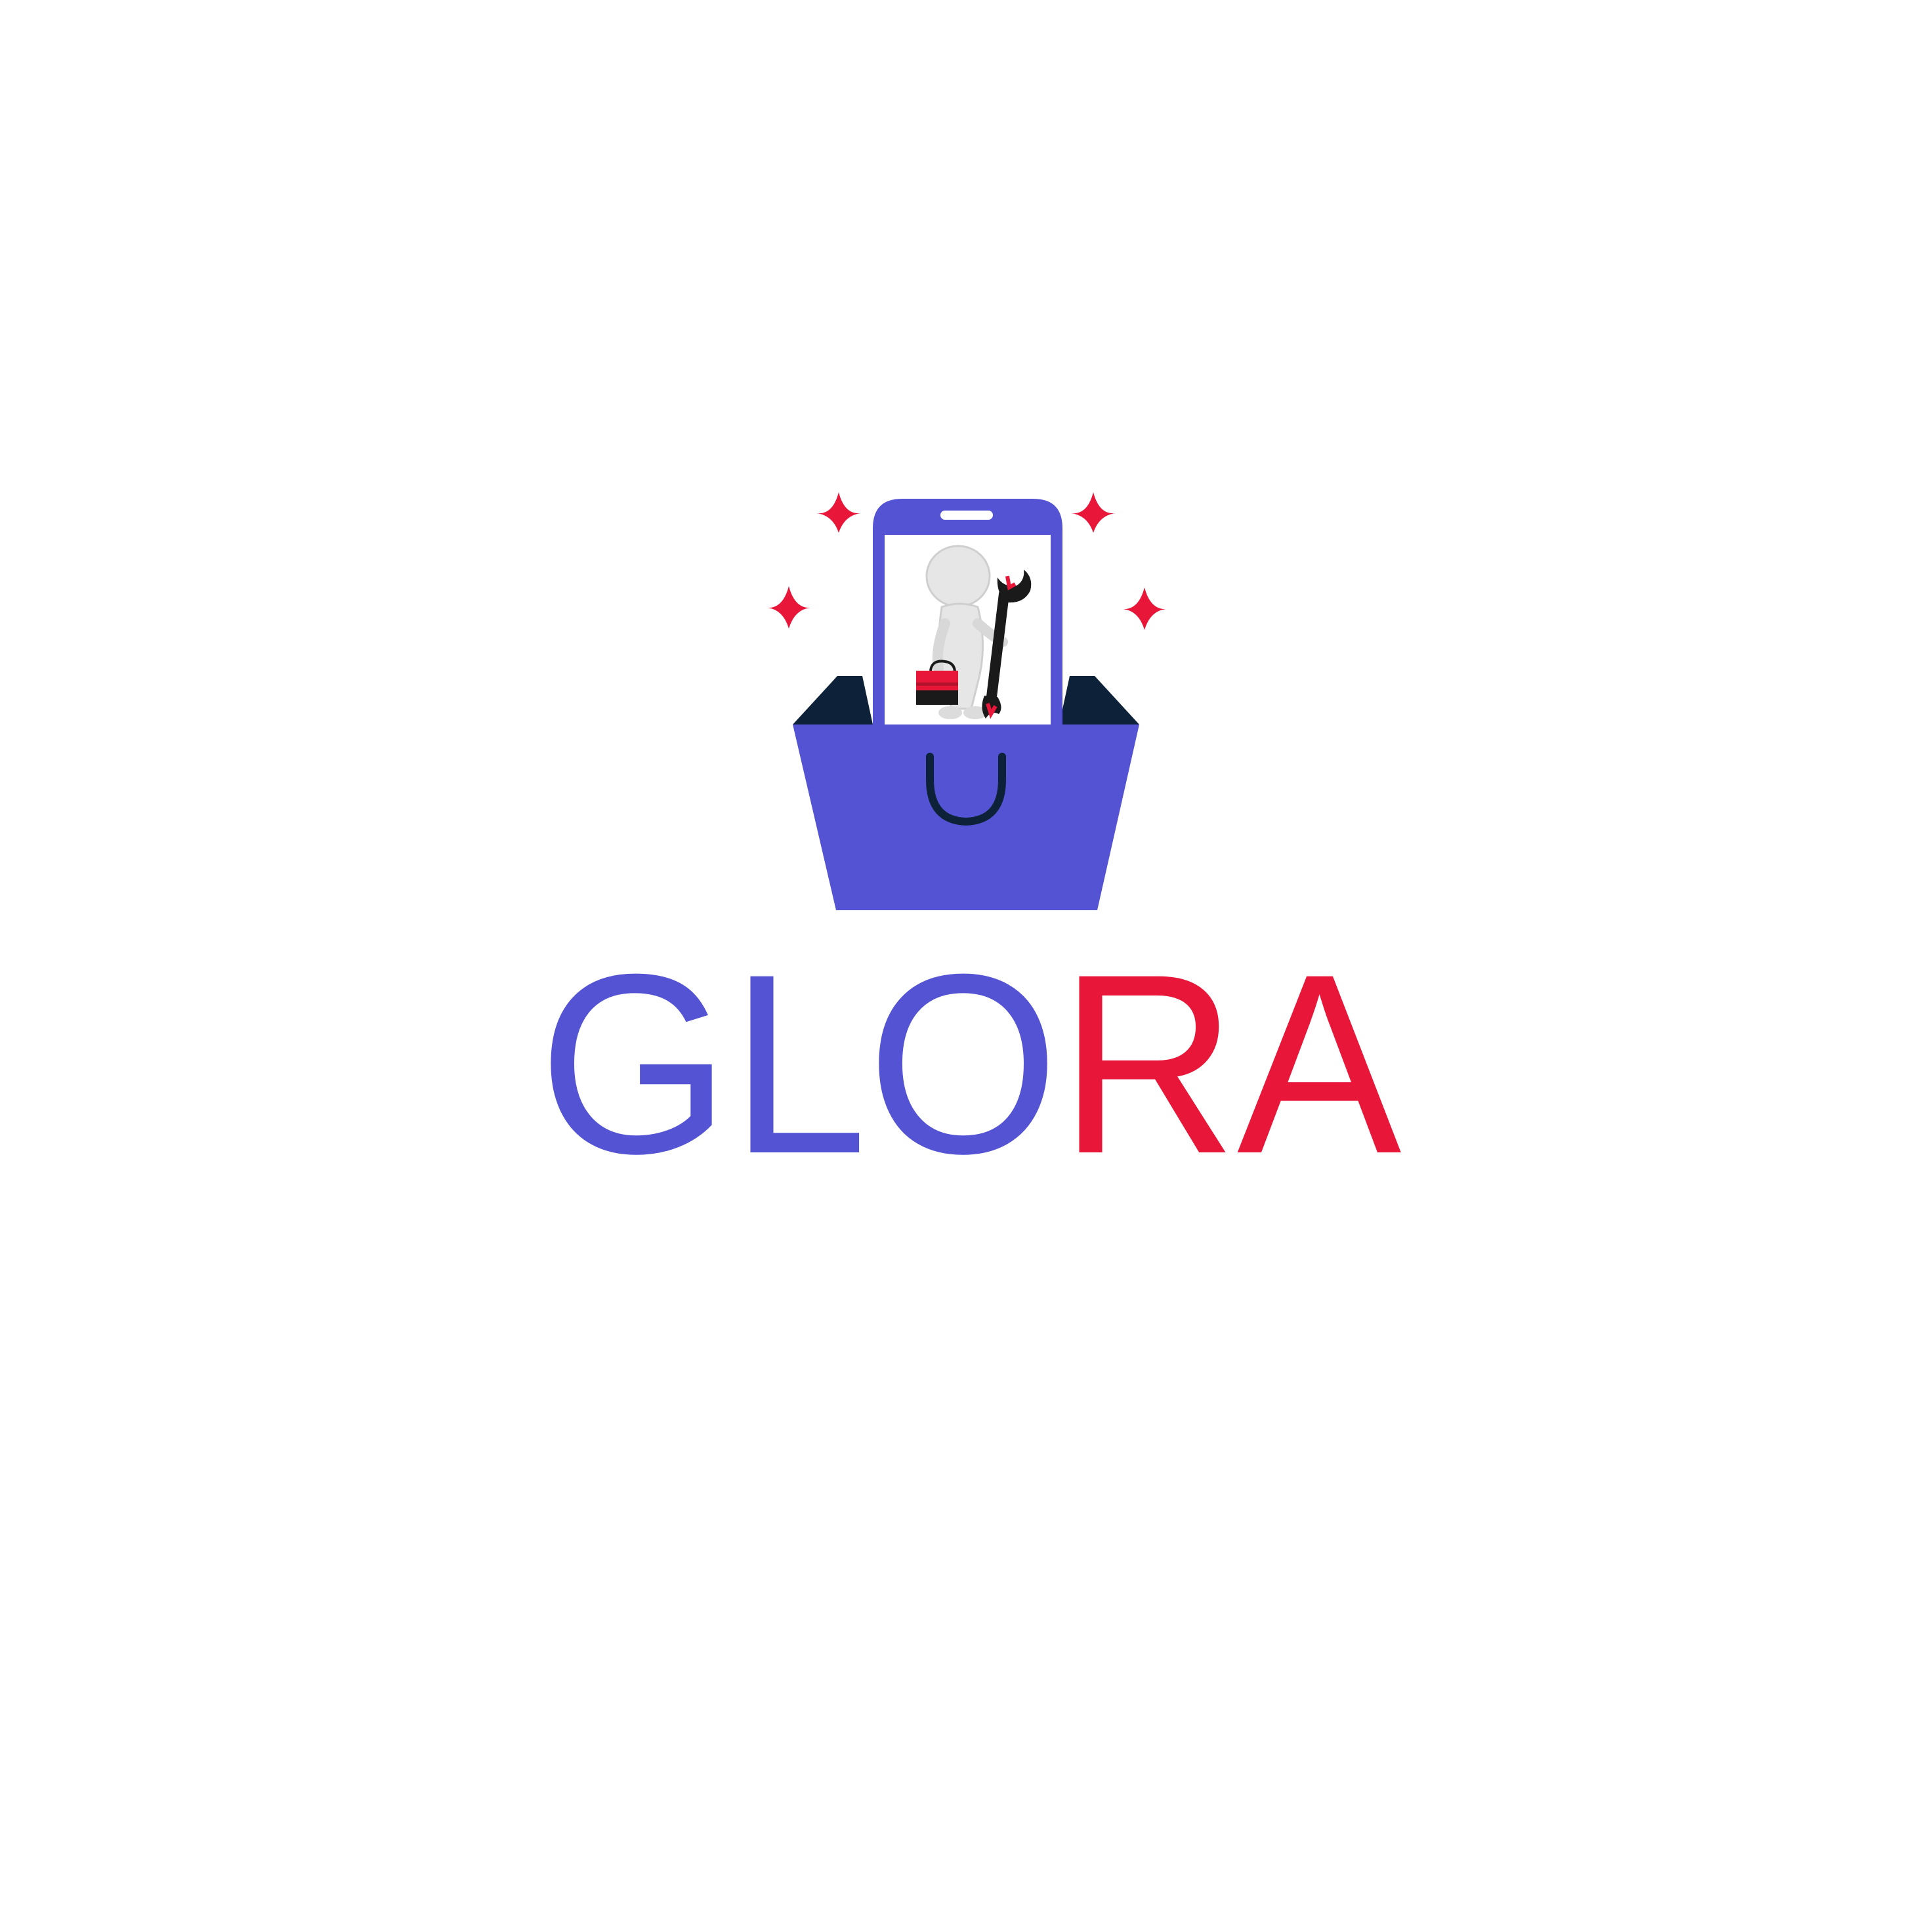  I want to click on brand-name: GLORA, so click(971, 1063).